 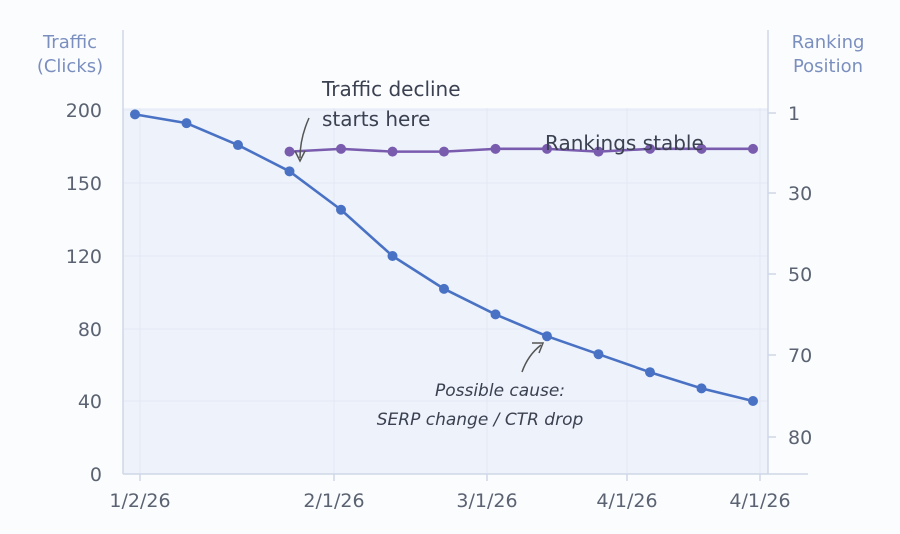 I want to click on annotation-cause-arrow, so click(x=531, y=358).